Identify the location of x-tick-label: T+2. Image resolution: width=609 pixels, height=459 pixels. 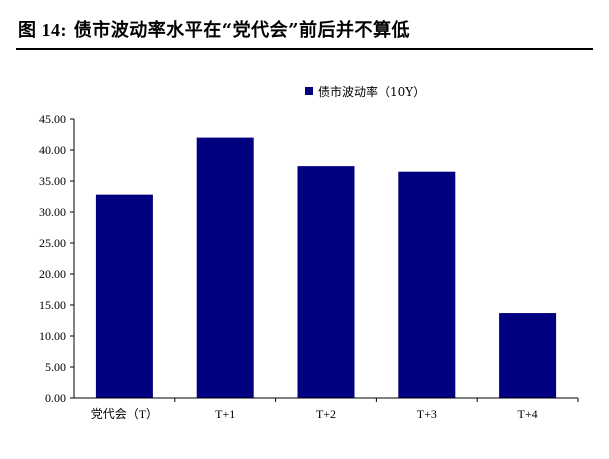
(326, 414).